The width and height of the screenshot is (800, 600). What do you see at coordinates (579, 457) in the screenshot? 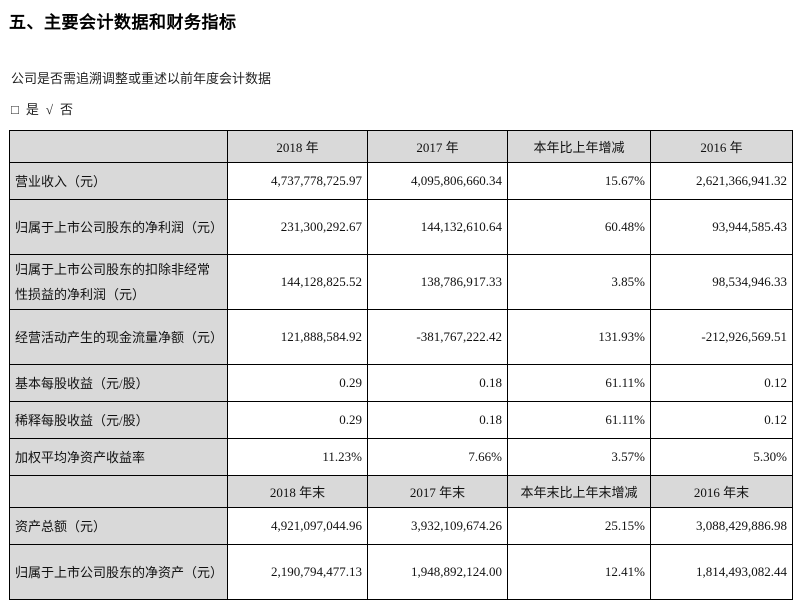
I see `value-change: 3.57%` at bounding box center [579, 457].